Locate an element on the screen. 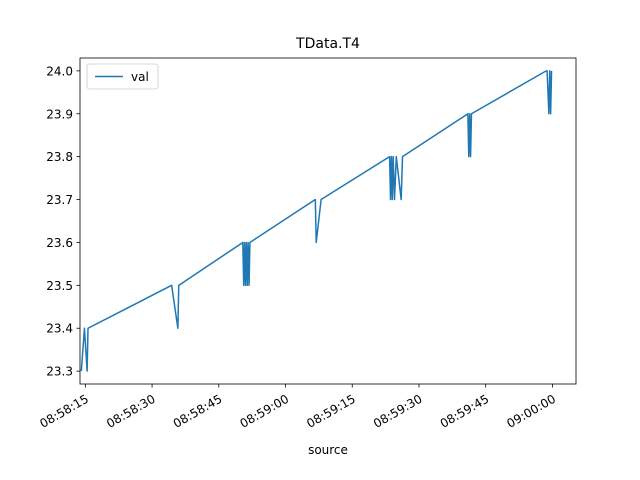 Image resolution: width=640 pixels, height=480 pixels. x-tick-label: 08:59:15 is located at coordinates (331, 411).